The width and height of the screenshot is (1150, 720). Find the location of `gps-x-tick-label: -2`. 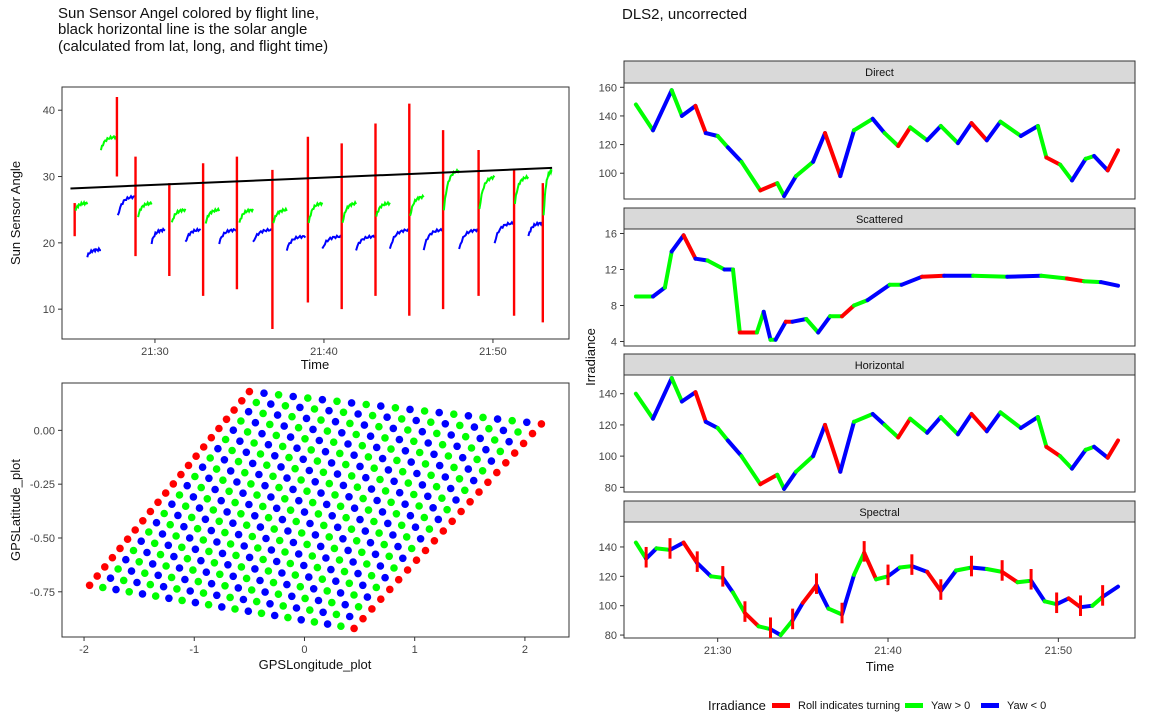

gps-x-tick-label: -2 is located at coordinates (84, 650).